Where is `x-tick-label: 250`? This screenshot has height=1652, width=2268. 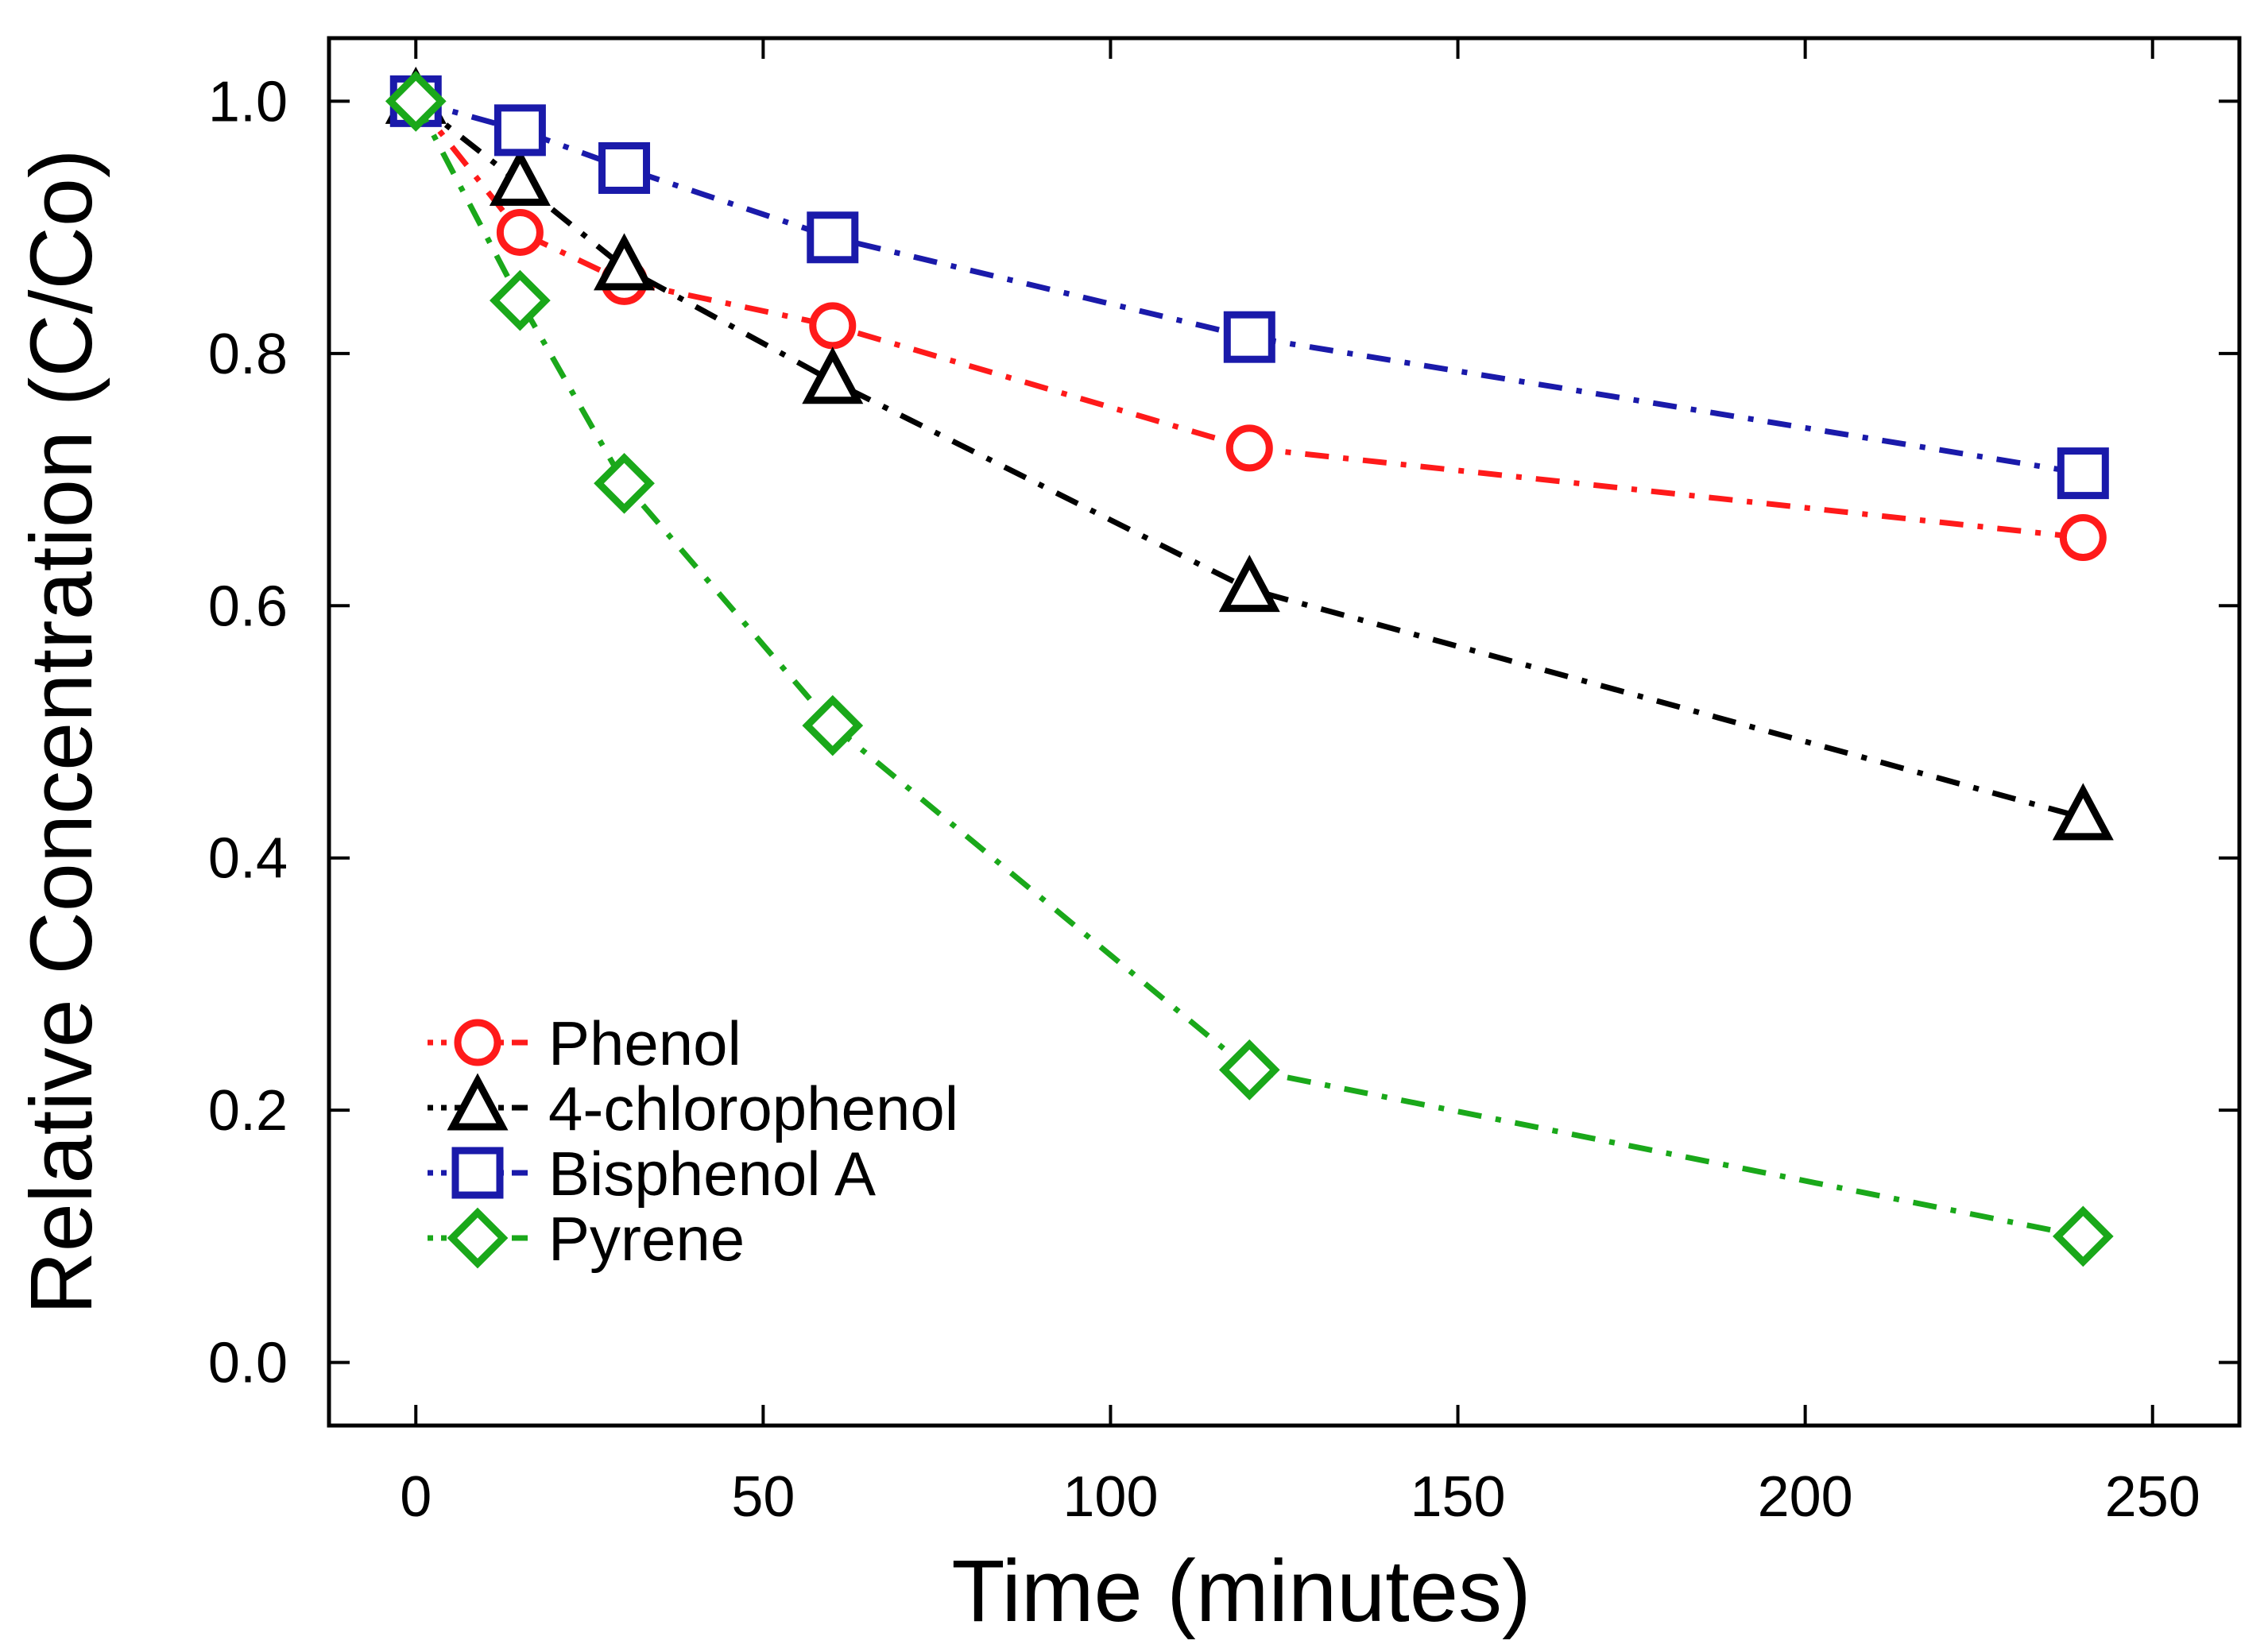 x-tick-label: 250 is located at coordinates (2152, 1497).